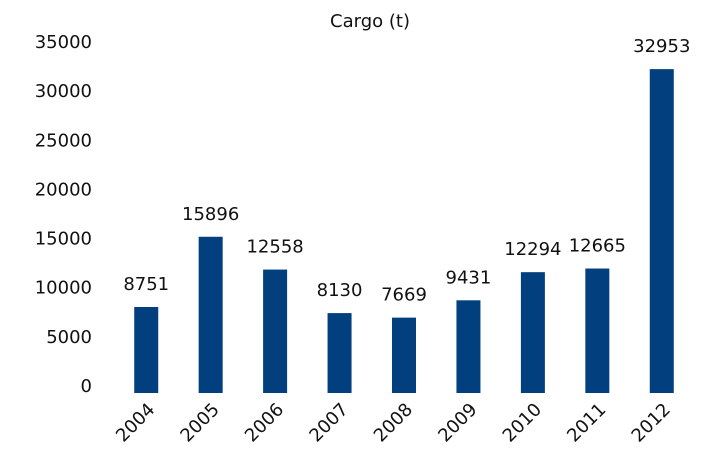 The height and width of the screenshot is (451, 703). What do you see at coordinates (328, 422) in the screenshot?
I see `x-tick-label: 2007` at bounding box center [328, 422].